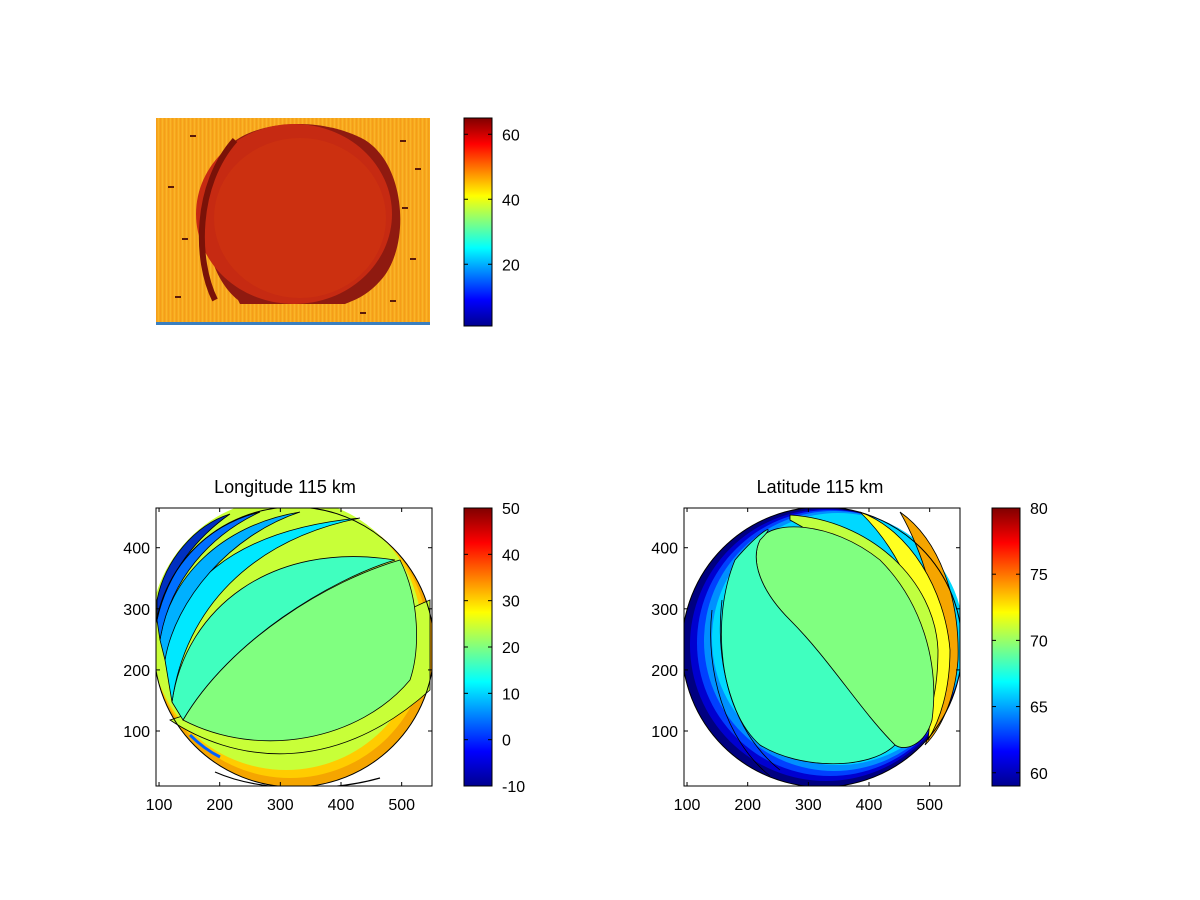 Image resolution: width=1200 pixels, height=900 pixels. Describe the element at coordinates (929, 805) in the screenshot. I see `latitude-x-tick-label: 500` at that location.